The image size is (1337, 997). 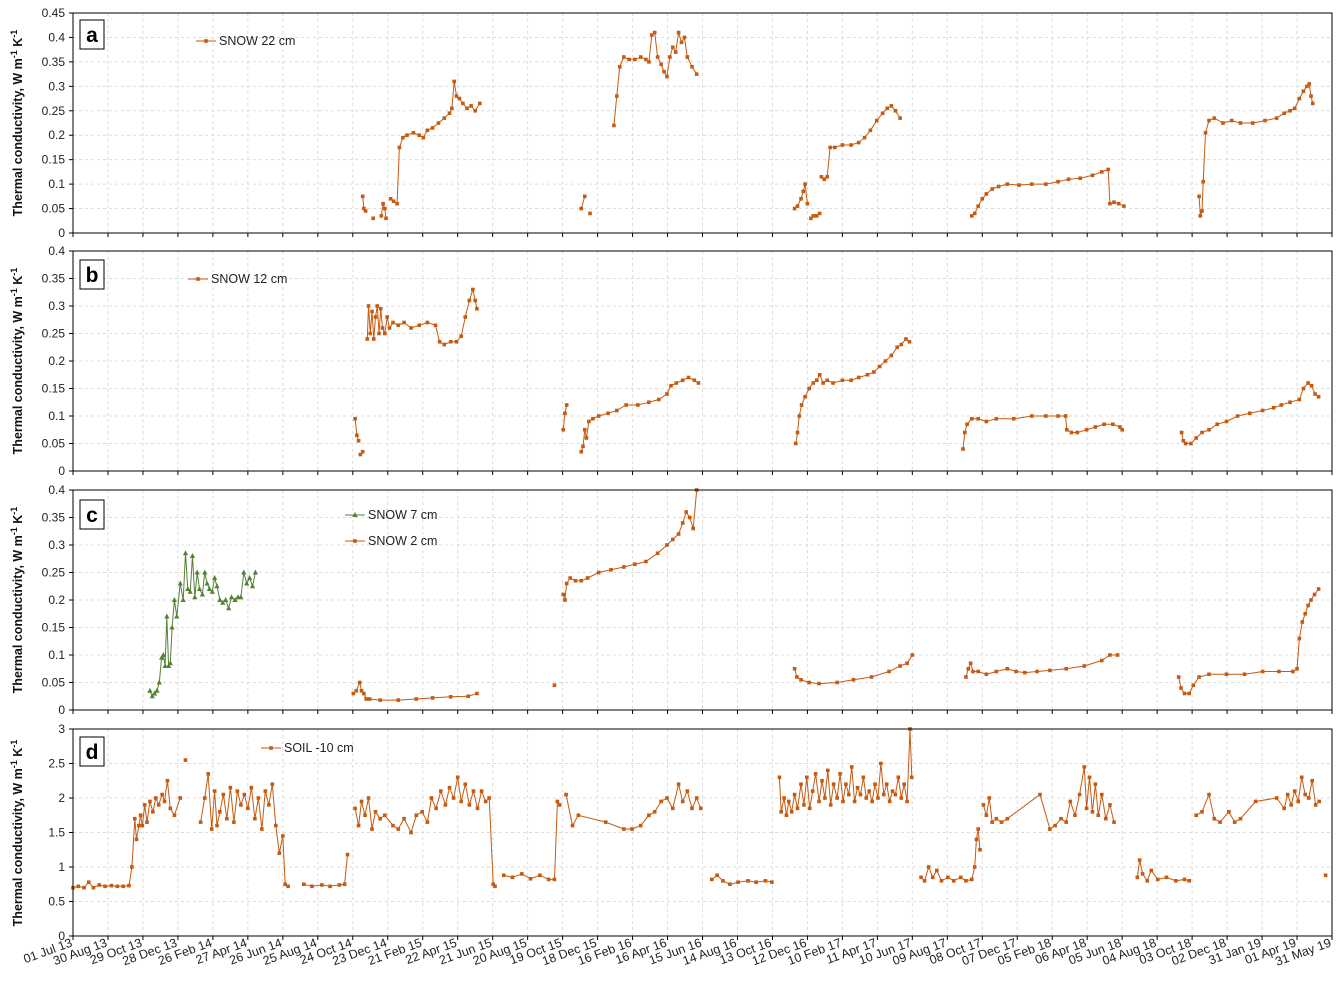 I want to click on panel-d-letter-box, so click(x=92, y=751).